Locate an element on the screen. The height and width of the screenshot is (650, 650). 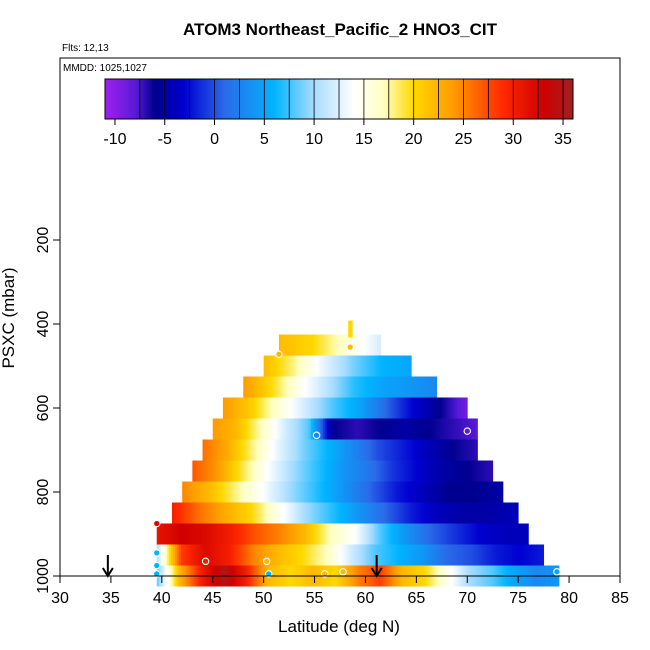
x-axis: 30 35 40 45 50 55 60 65 70 75 80 85 is located at coordinates (340, 591).